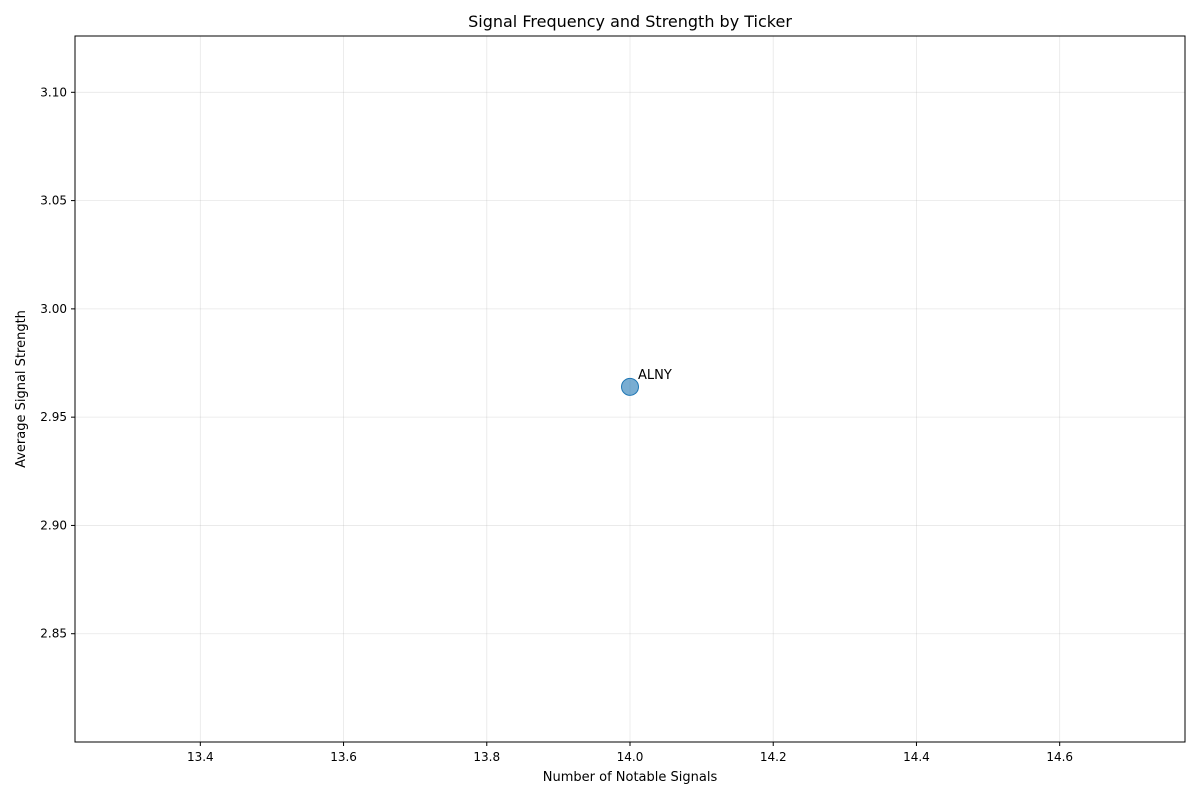 The height and width of the screenshot is (804, 1200). Describe the element at coordinates (655, 375) in the screenshot. I see `data-point-label: ALNY` at that location.